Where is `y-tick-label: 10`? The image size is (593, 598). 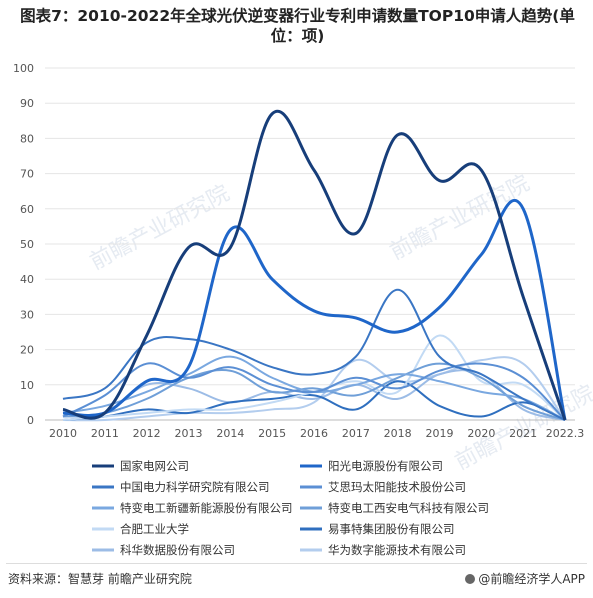 y-tick-label: 10 is located at coordinates (27, 385).